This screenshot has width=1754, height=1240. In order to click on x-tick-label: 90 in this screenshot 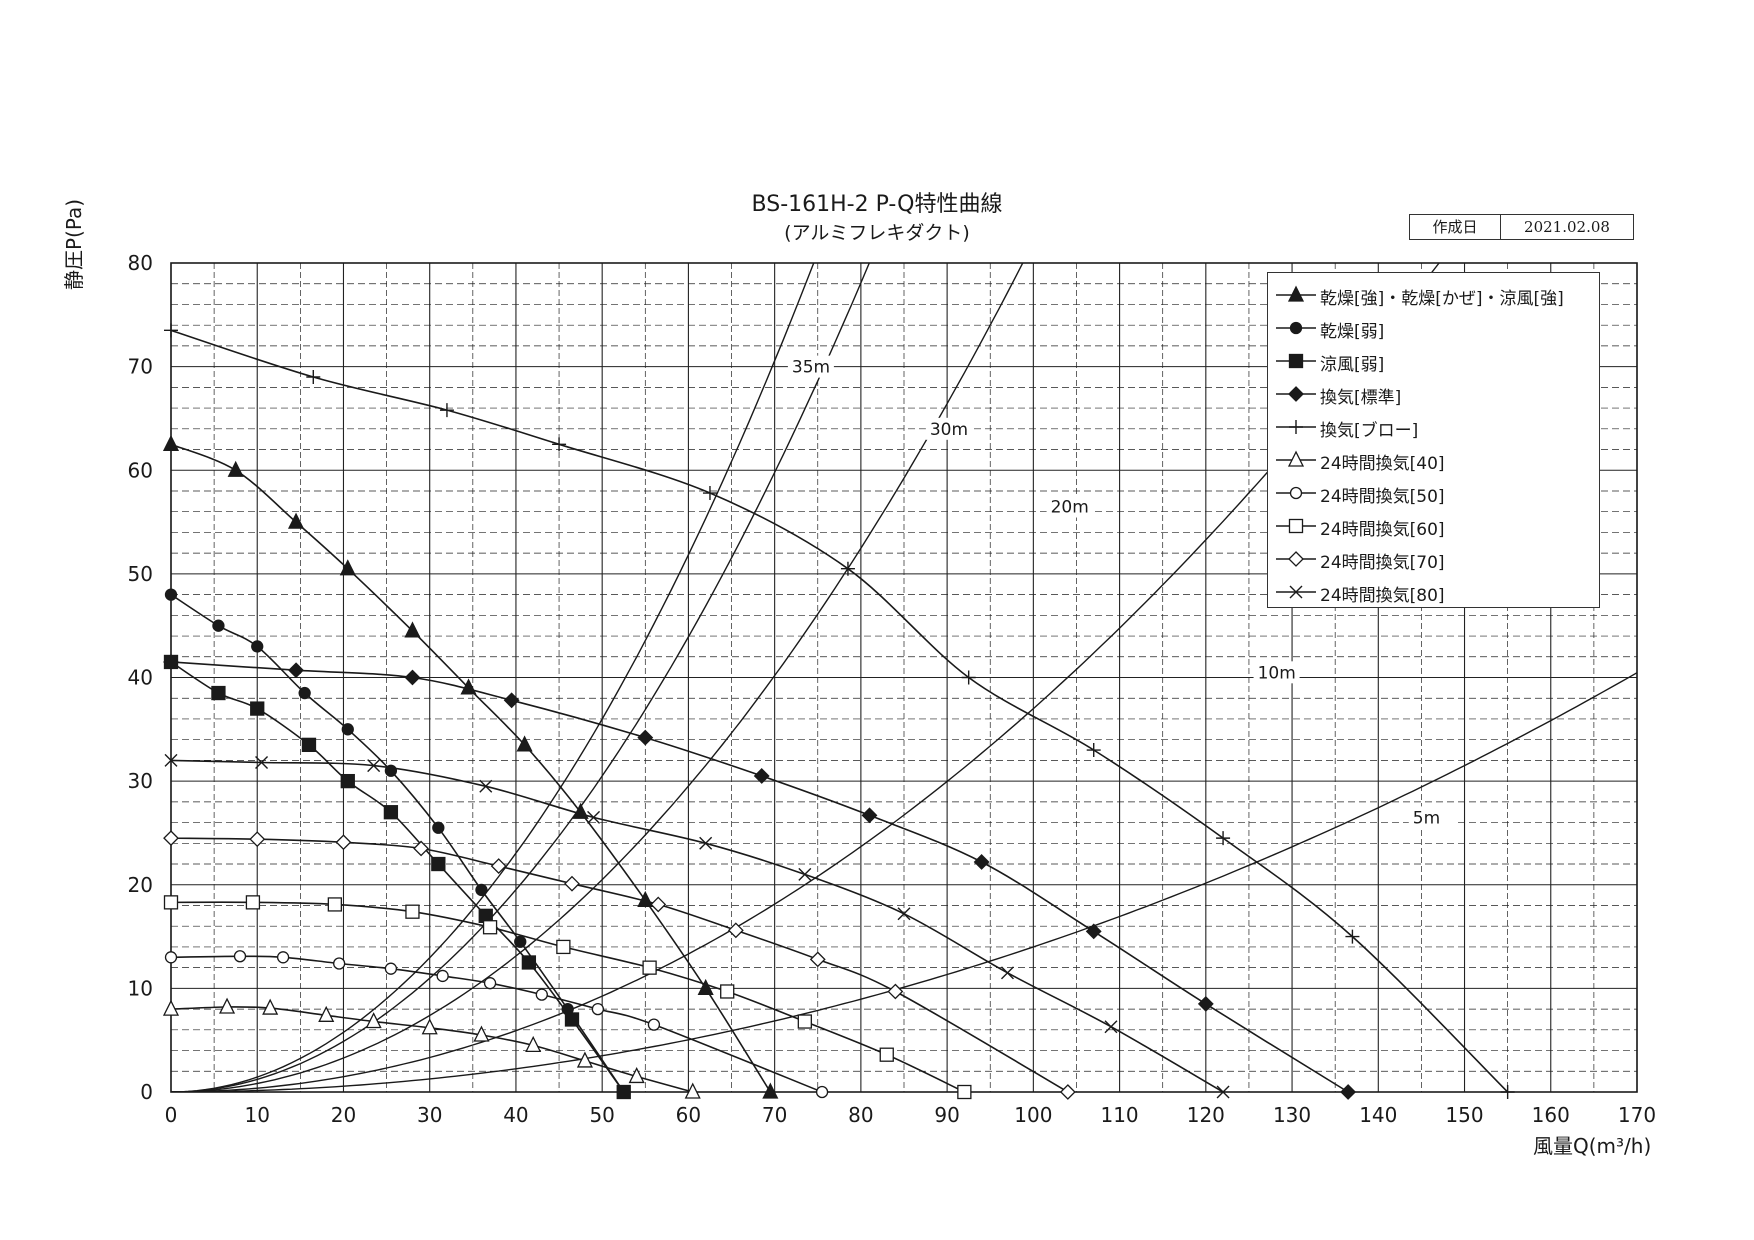, I will do `click(946, 1115)`.